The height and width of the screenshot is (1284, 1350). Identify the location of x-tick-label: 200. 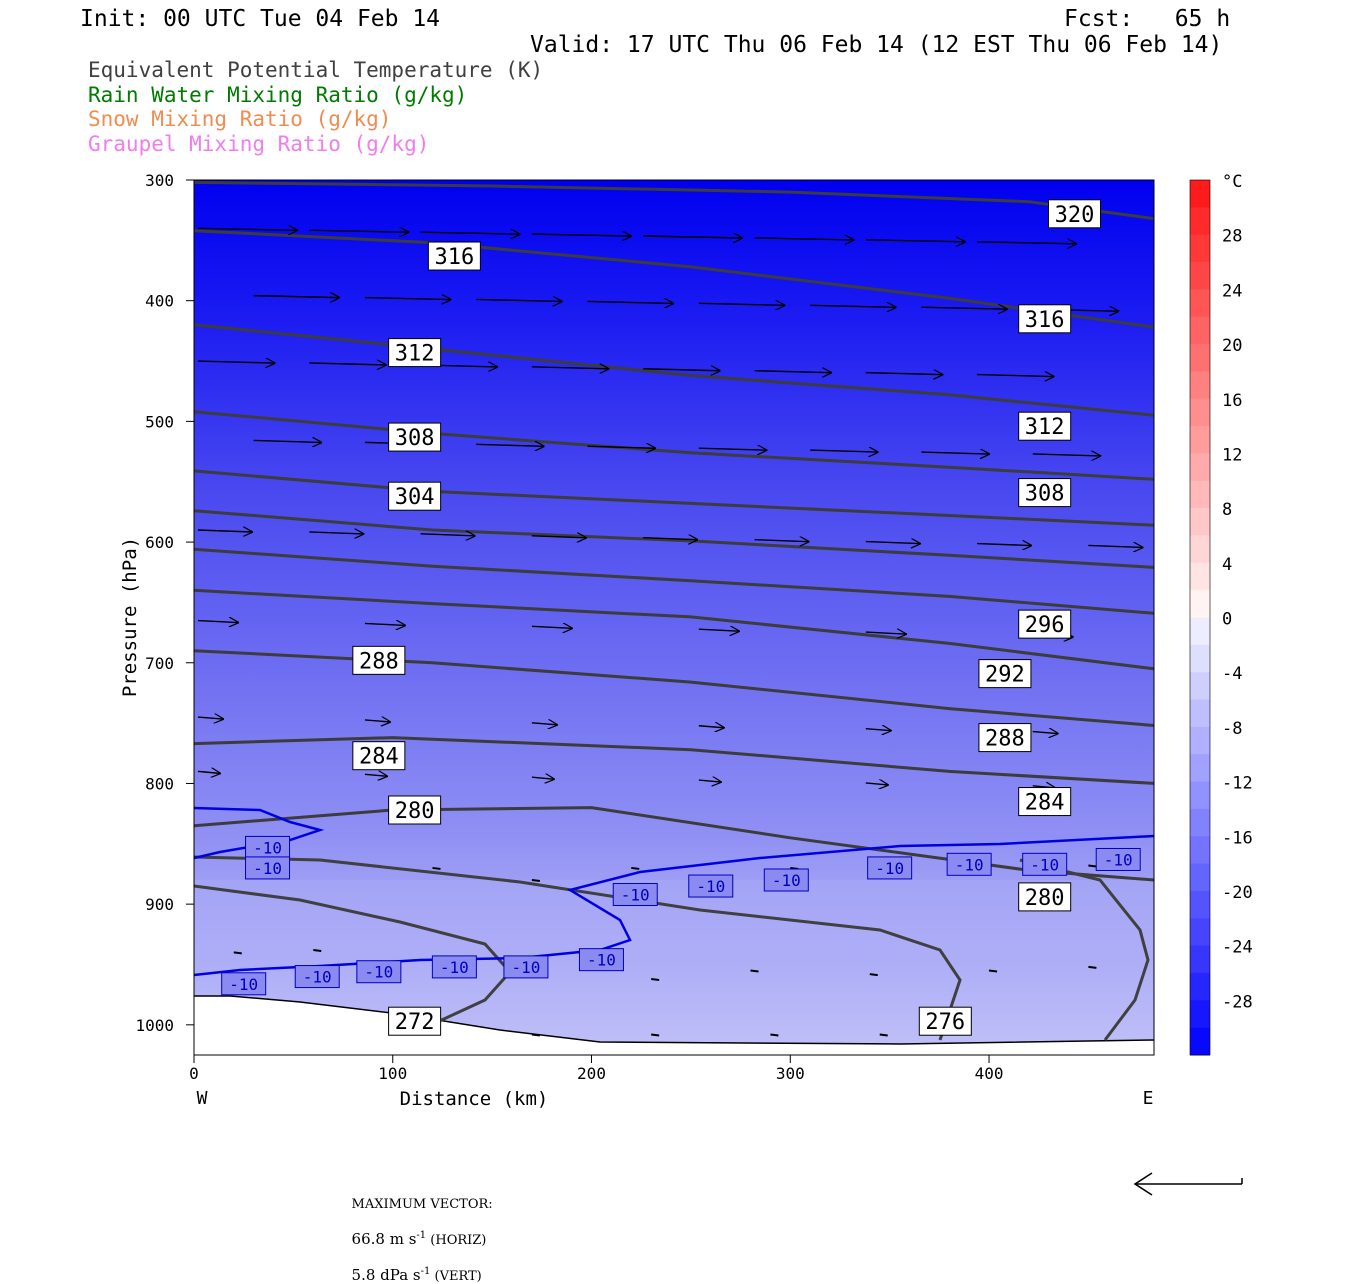
(591, 1073).